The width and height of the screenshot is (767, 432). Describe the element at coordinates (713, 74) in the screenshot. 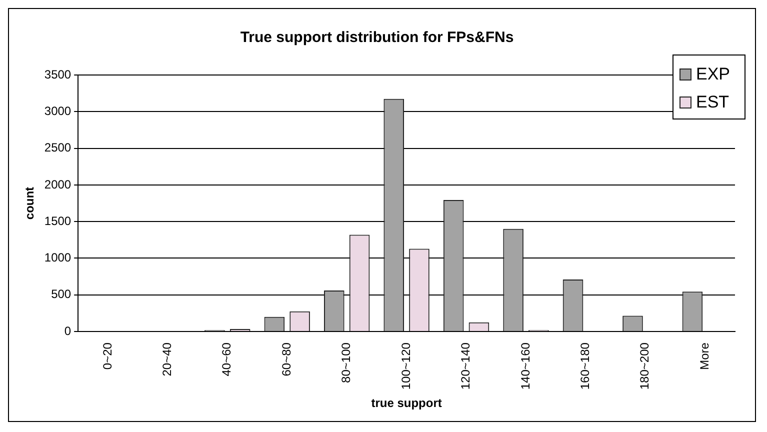

I see `legend-label: EXP` at that location.